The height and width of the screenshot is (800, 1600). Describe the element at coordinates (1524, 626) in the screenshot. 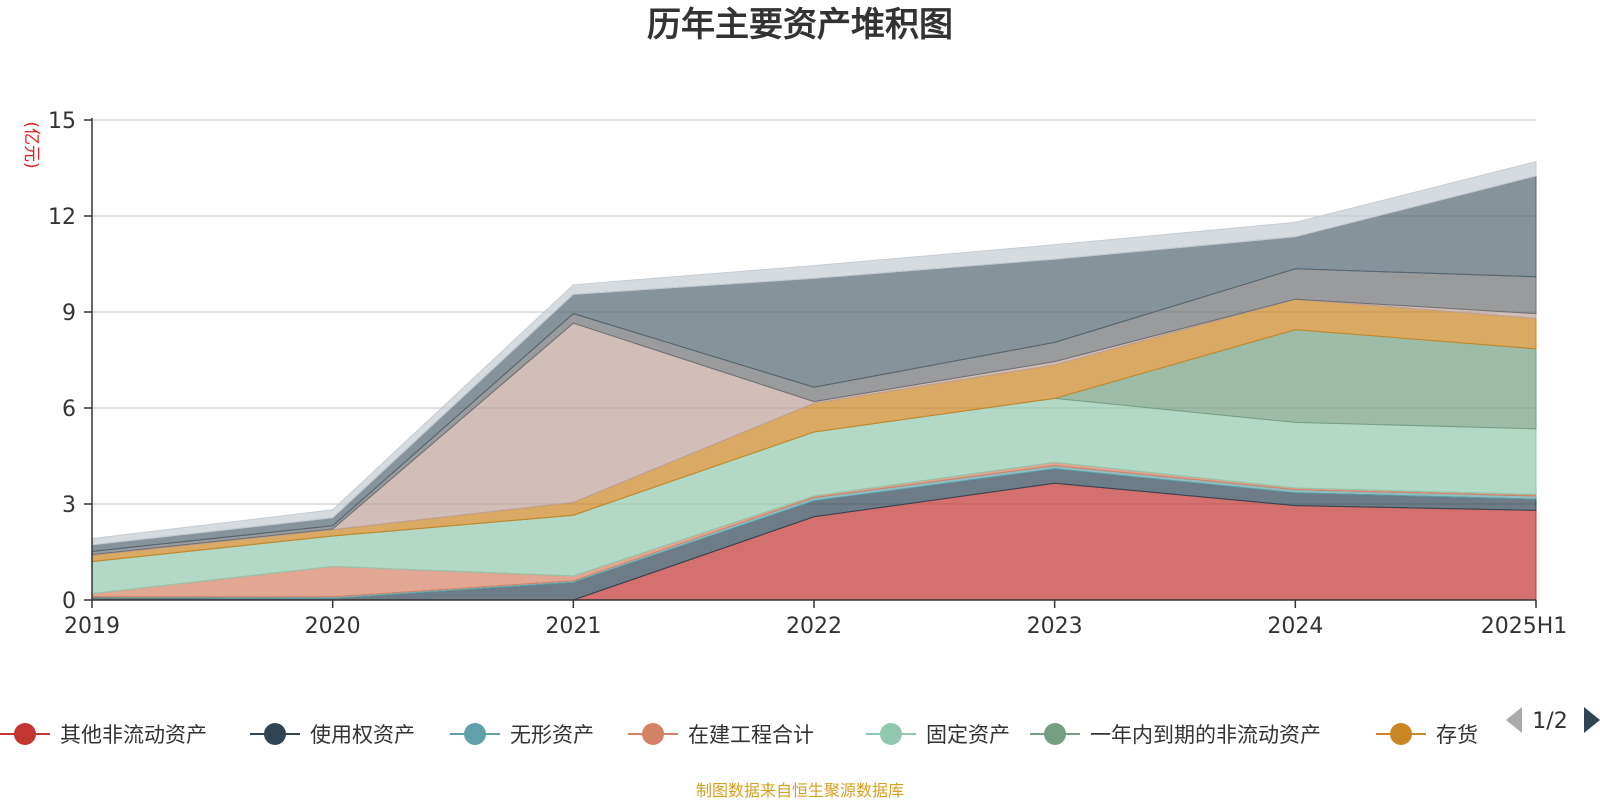

I see `x-tick-label: 2025H1` at that location.